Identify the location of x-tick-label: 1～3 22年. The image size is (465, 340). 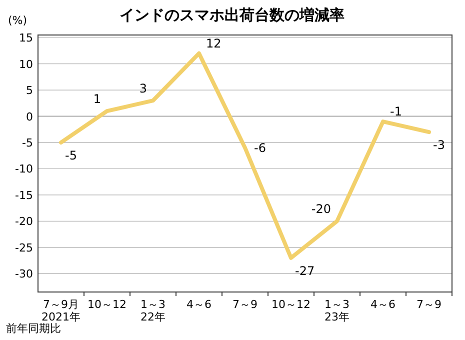
(153, 311).